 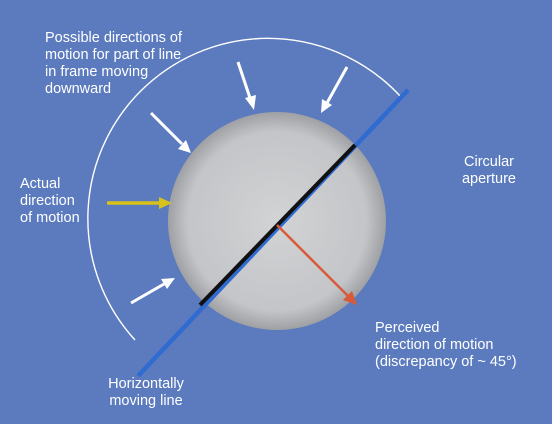 I want to click on perceived-direction-arrow, so click(x=316, y=264).